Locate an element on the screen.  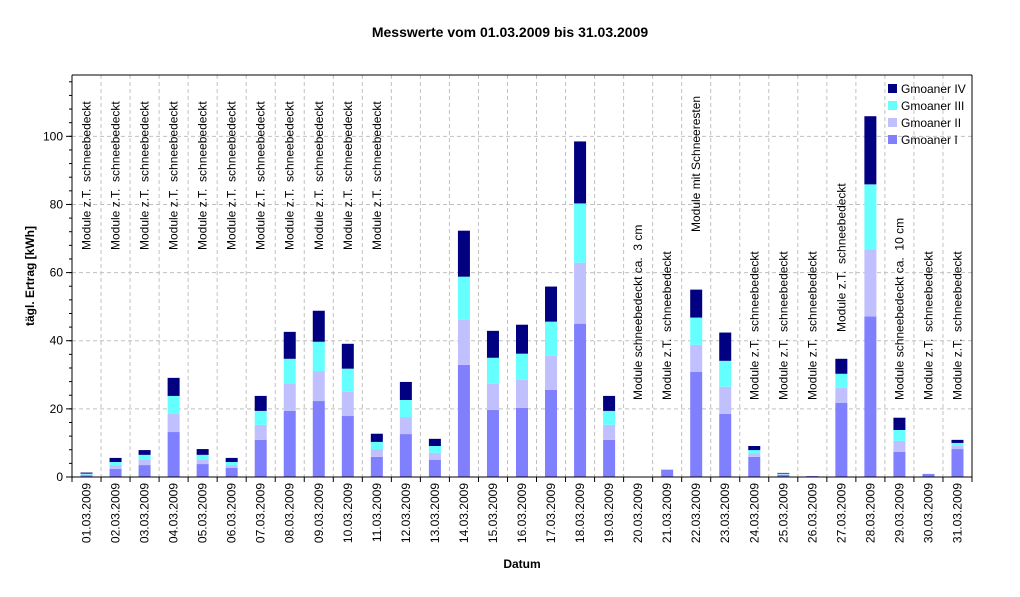
x-tick-label: 15.03.2009 is located at coordinates (493, 513).